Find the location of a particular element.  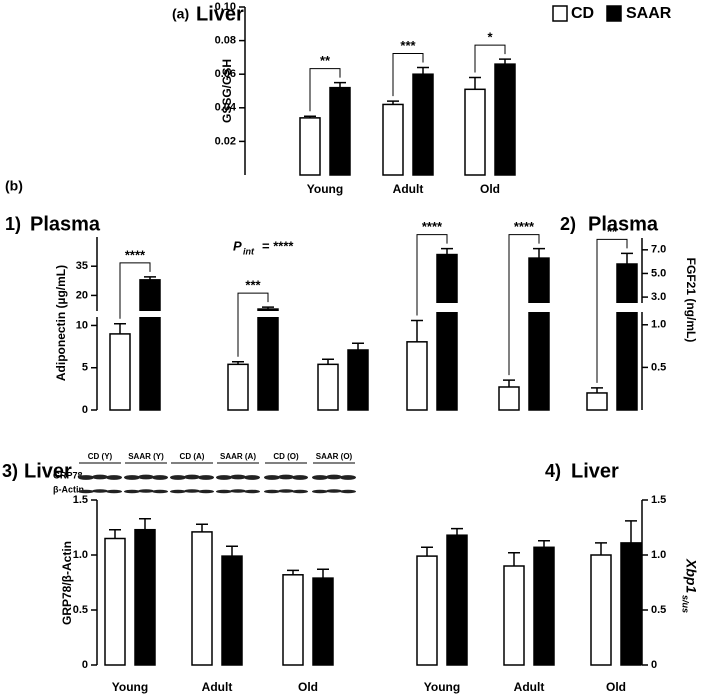

blot-lane-label: SAAR (Y) is located at coordinates (146, 456).